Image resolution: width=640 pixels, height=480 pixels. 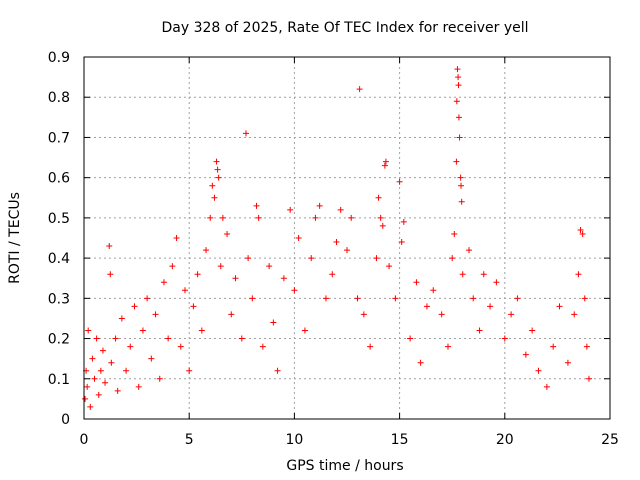 What do you see at coordinates (59, 219) in the screenshot?
I see `y-tick-label: 0.5` at bounding box center [59, 219].